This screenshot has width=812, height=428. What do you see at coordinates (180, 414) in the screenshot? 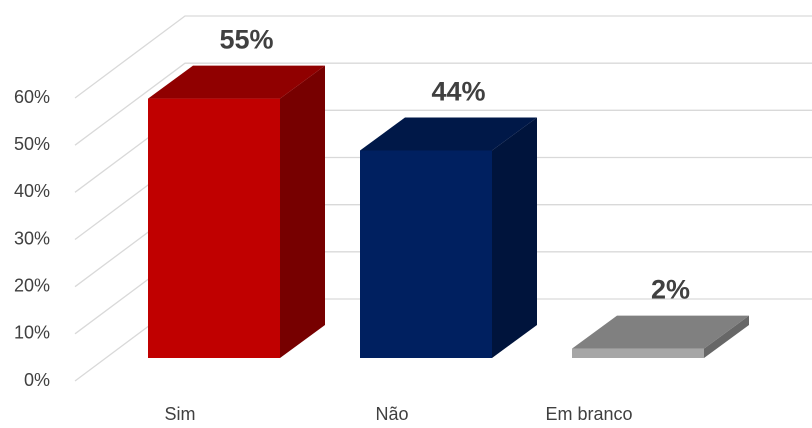
I see `x-tick-label: Sim` at bounding box center [180, 414].